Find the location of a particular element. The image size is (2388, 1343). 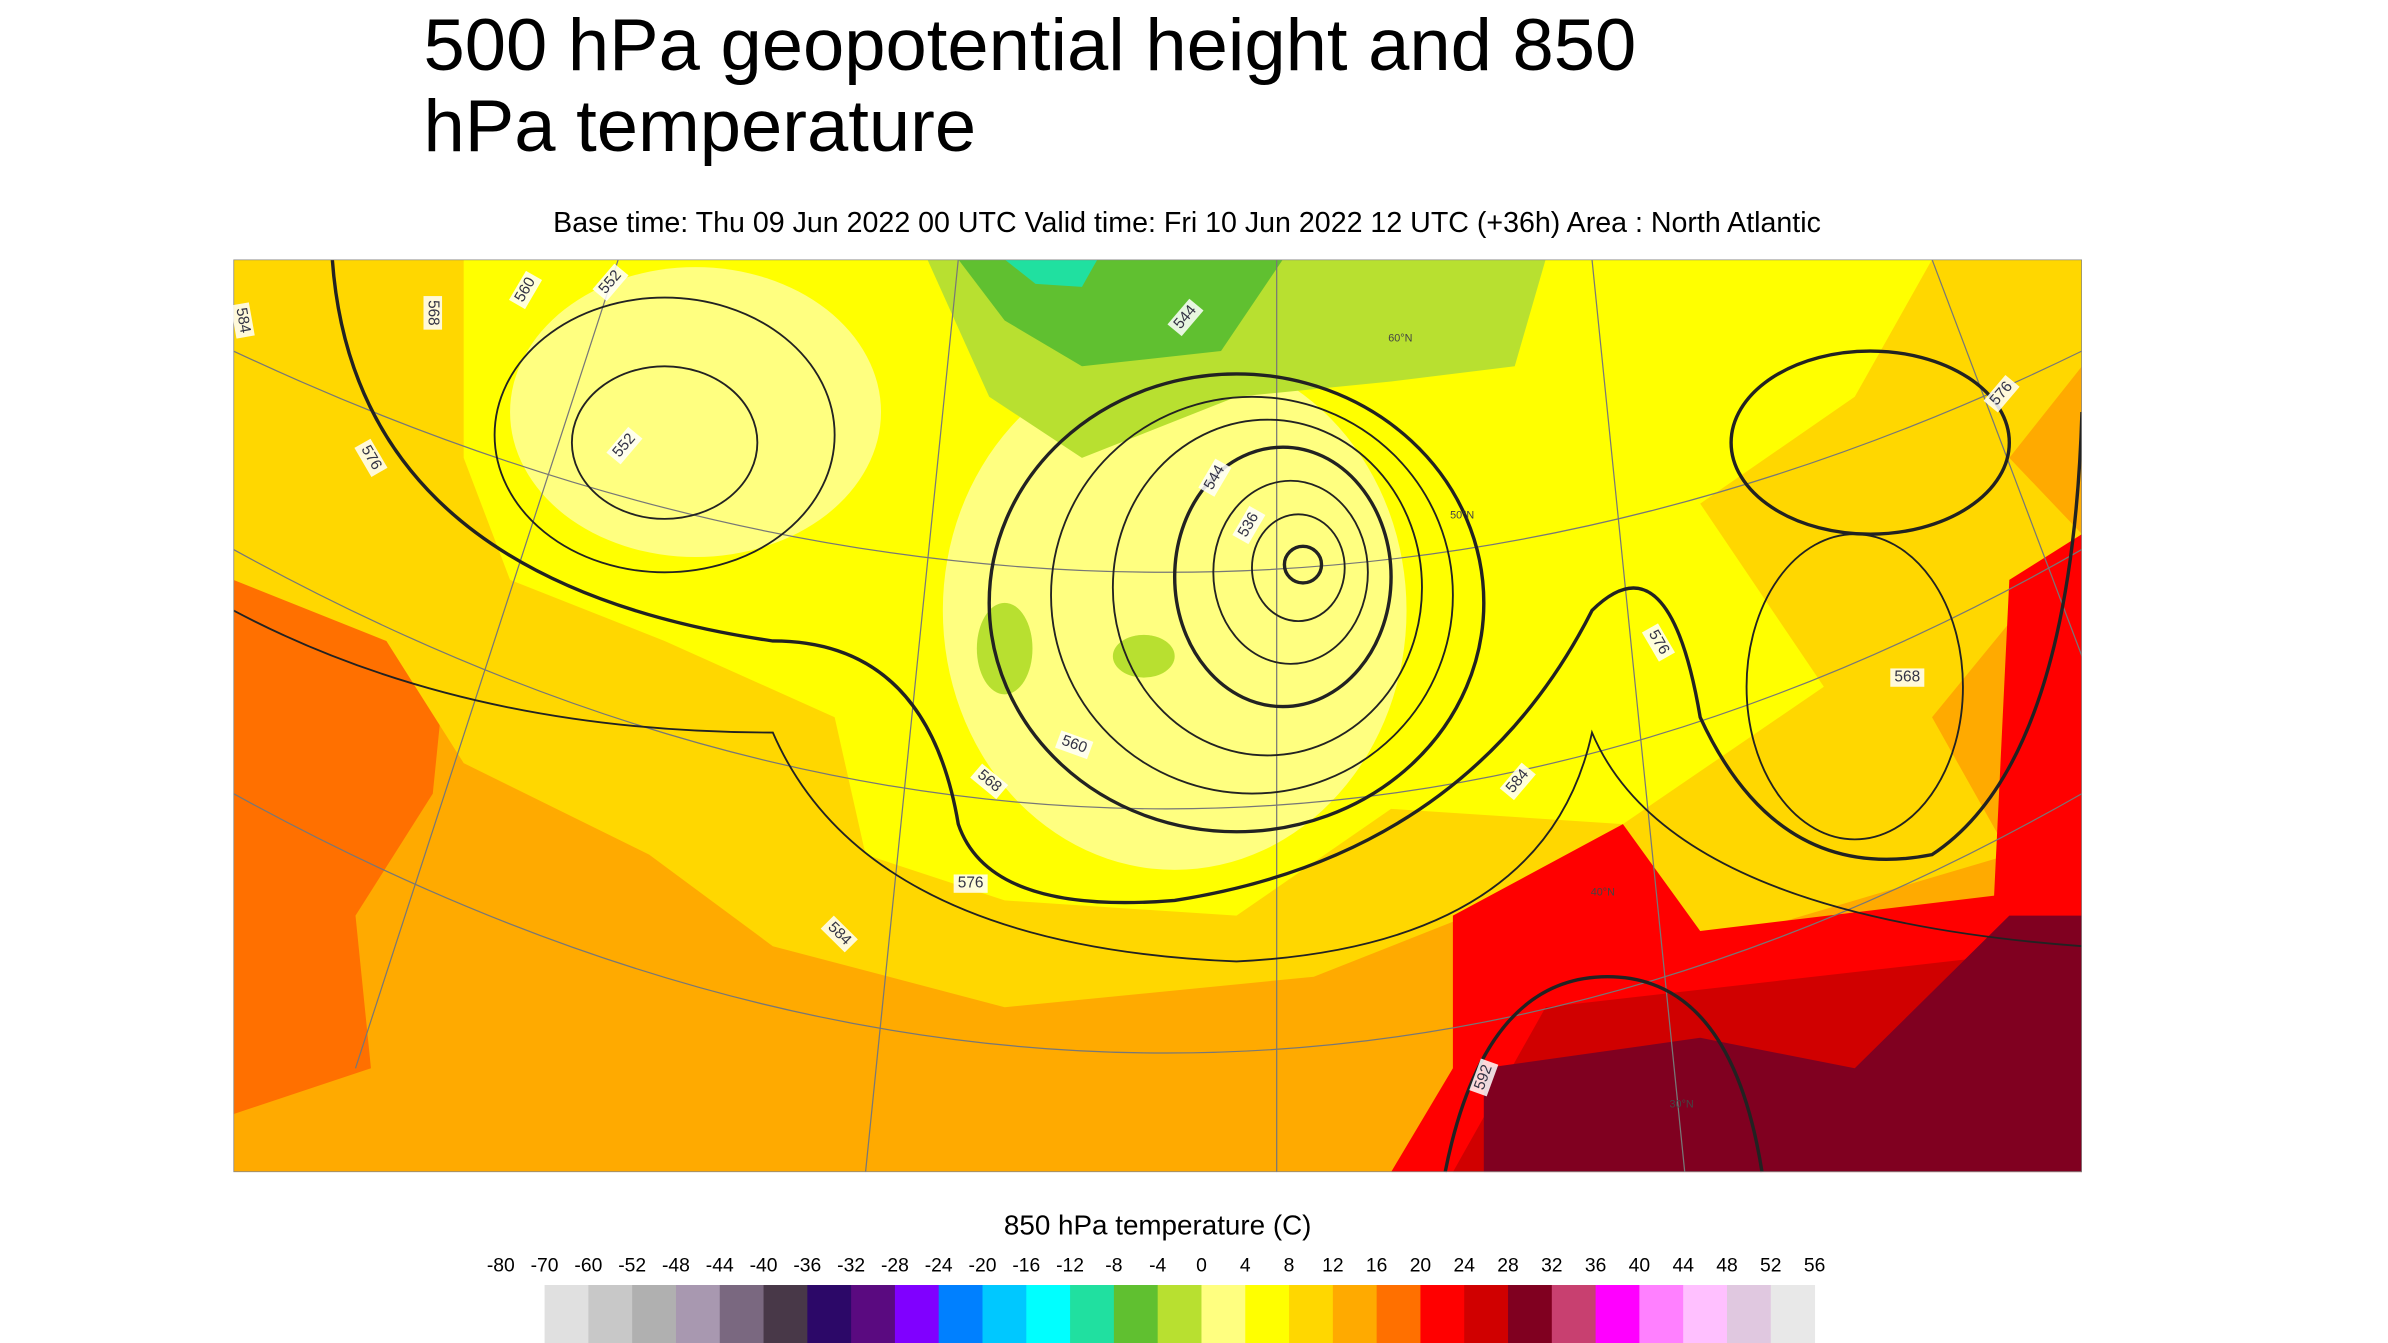

title-line: hPa temperature is located at coordinates (700, 126).